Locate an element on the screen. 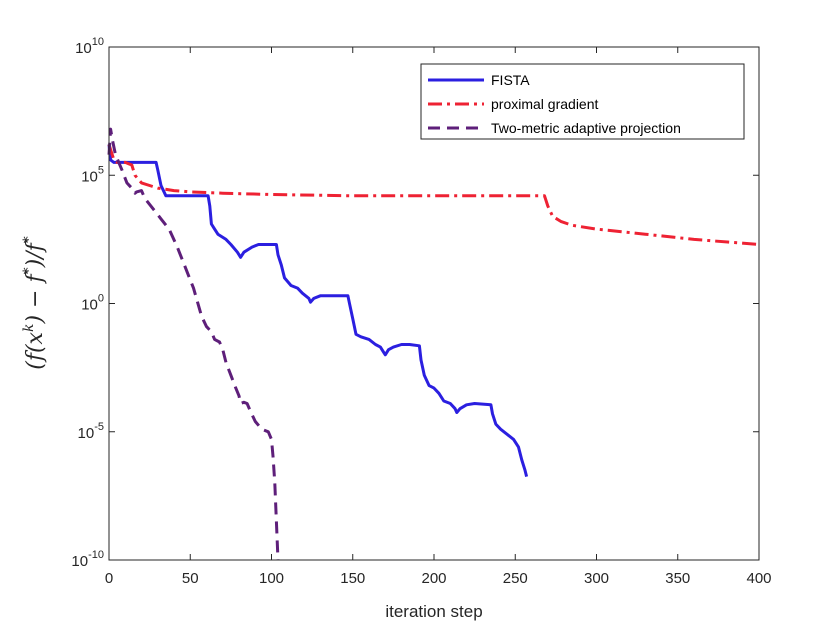 This screenshot has width=840, height=630. x-tick-label: 350 is located at coordinates (677, 578).